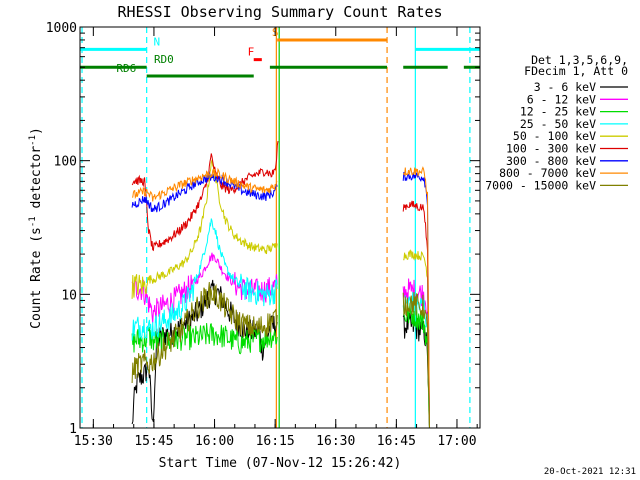 The width and height of the screenshot is (640, 480). I want to click on y-tick-label-0: 1, so click(73, 429).